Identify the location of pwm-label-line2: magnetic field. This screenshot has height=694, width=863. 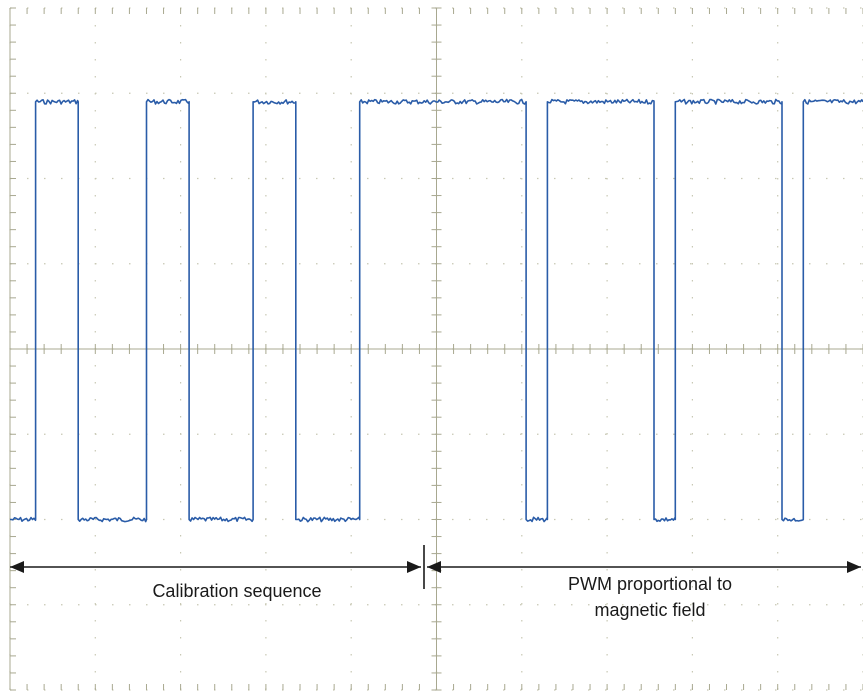
(649, 610).